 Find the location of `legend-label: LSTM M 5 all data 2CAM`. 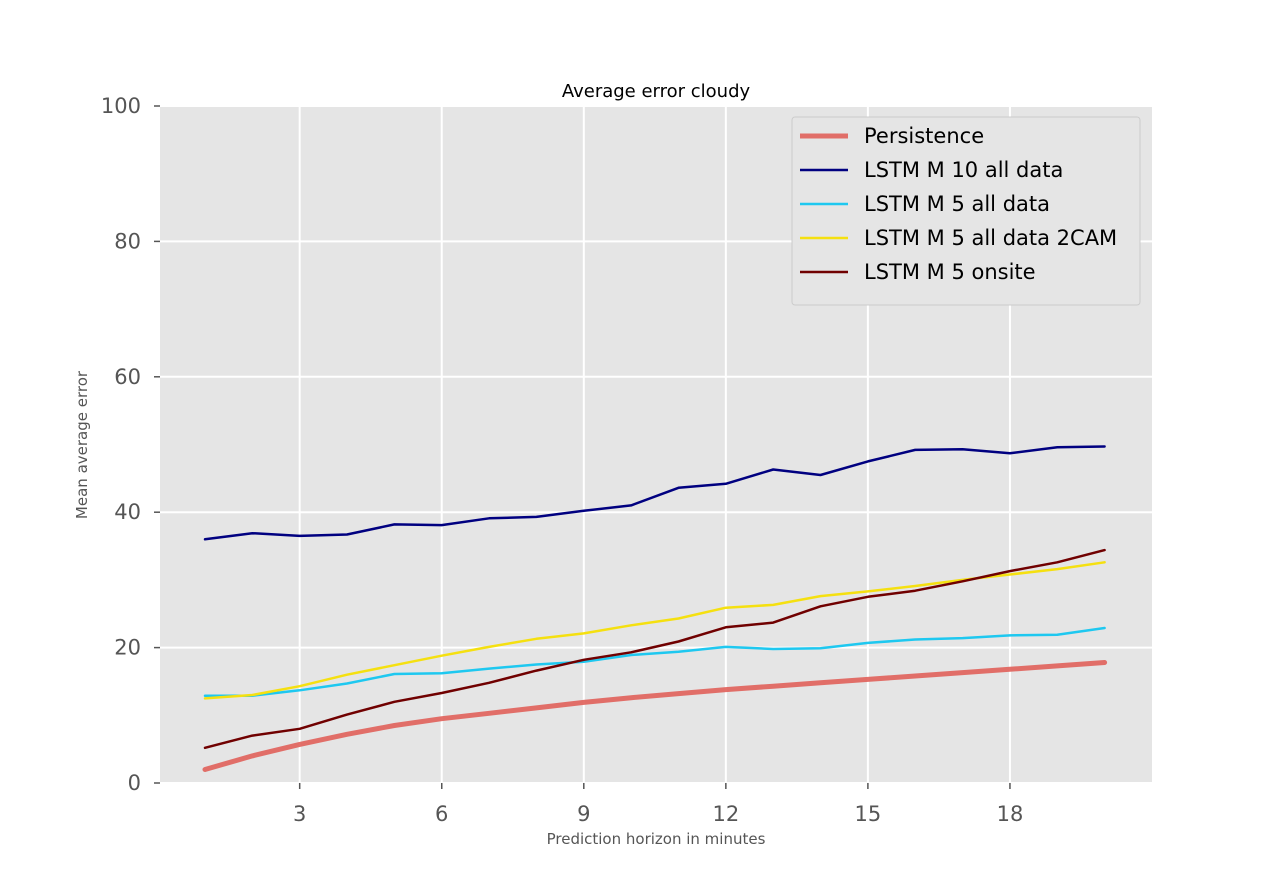

legend-label: LSTM M 5 all data 2CAM is located at coordinates (990, 238).